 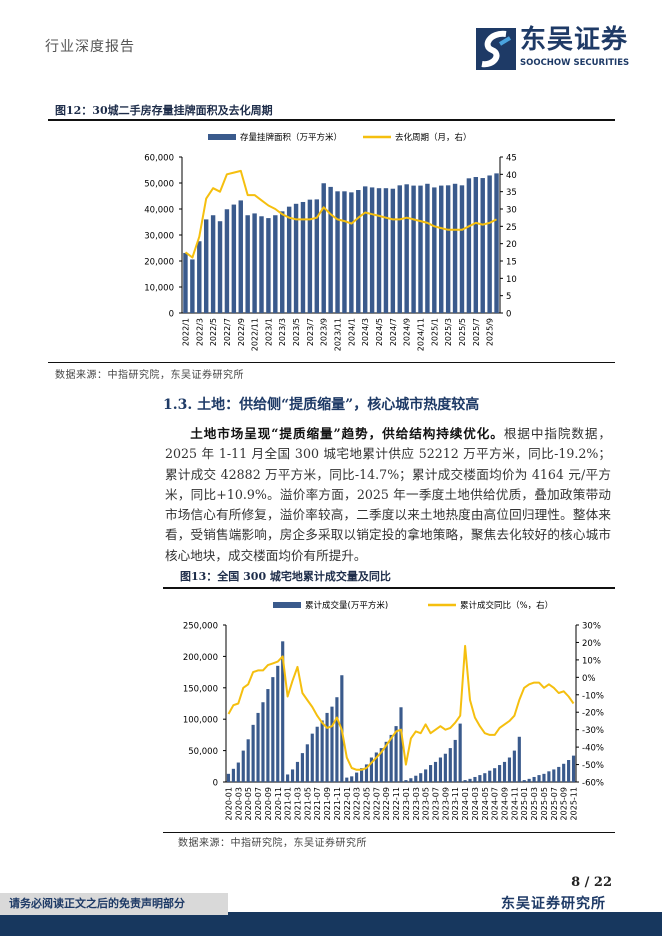 I want to click on x-tick-label: 2025/9, so click(x=490, y=332).